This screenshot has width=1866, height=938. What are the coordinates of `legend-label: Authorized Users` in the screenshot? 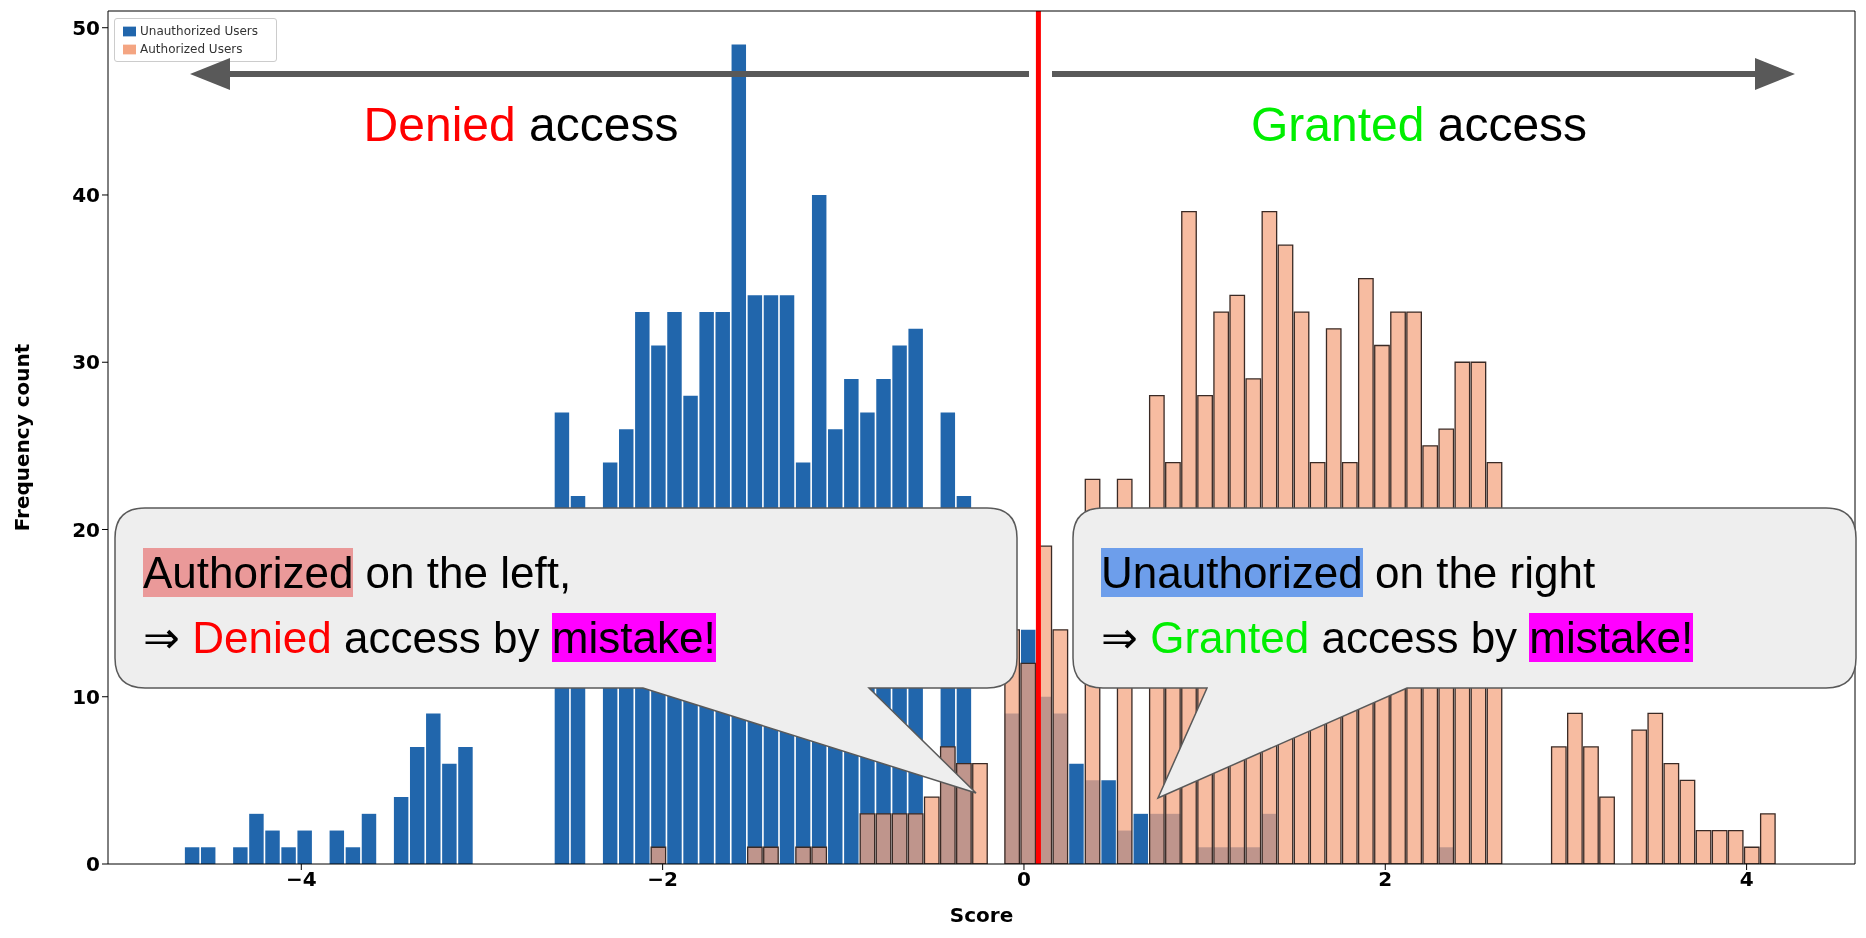 It's located at (191, 49).